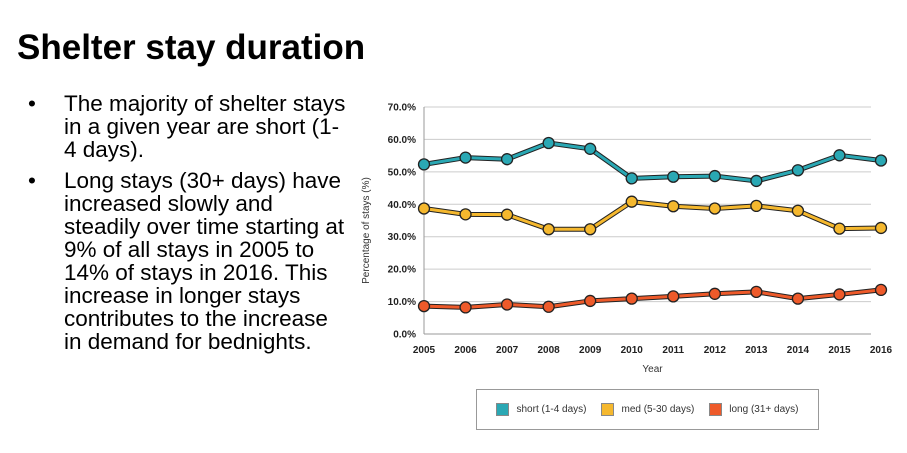 The image size is (907, 453). Describe the element at coordinates (715, 350) in the screenshot. I see `x-tick-label: 2012` at that location.